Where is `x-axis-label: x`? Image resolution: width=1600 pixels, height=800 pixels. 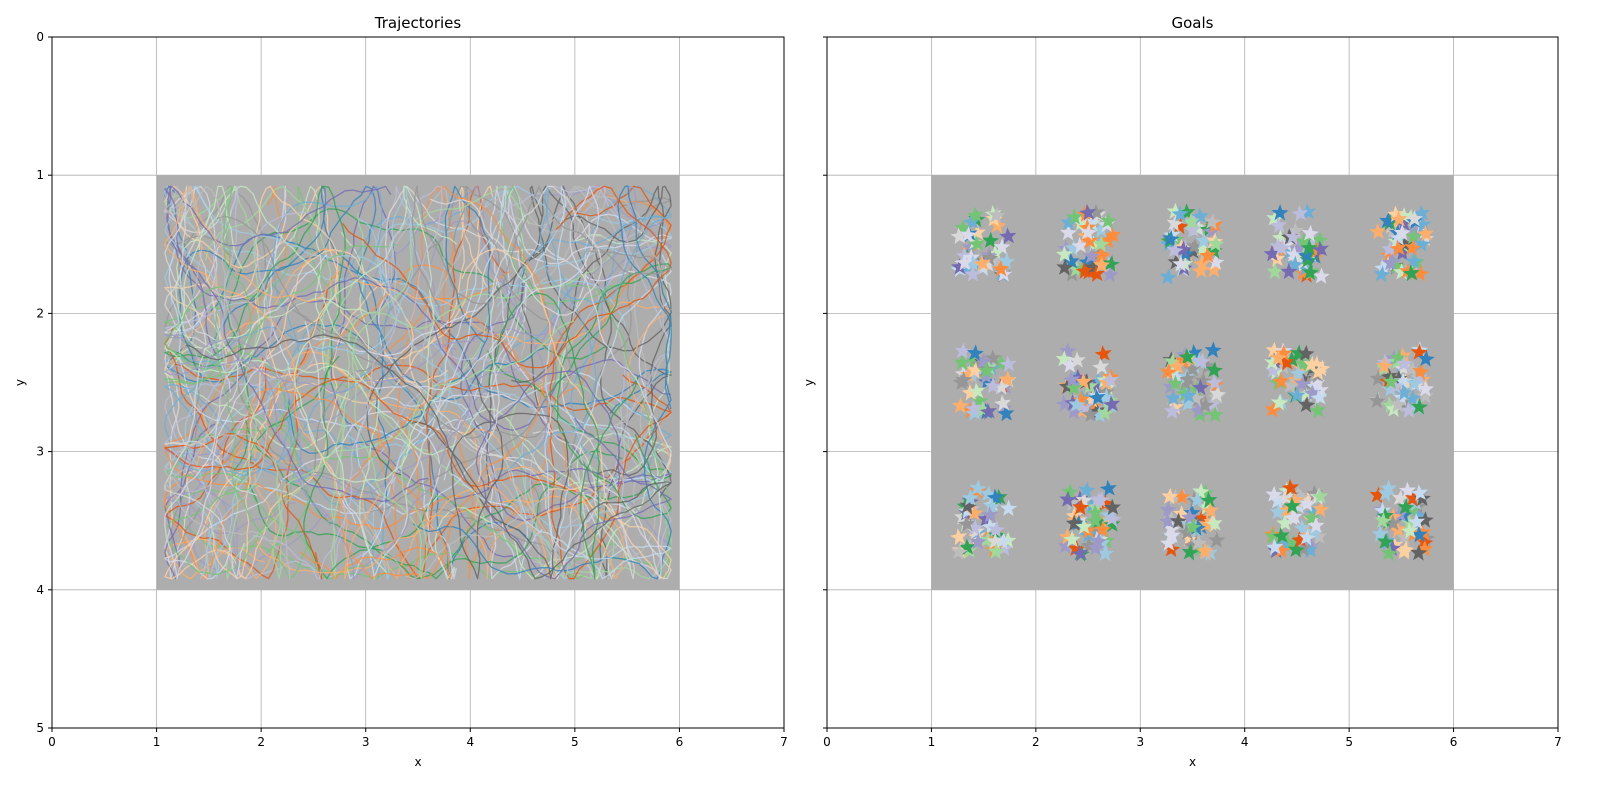
x-axis-label: x is located at coordinates (417, 762).